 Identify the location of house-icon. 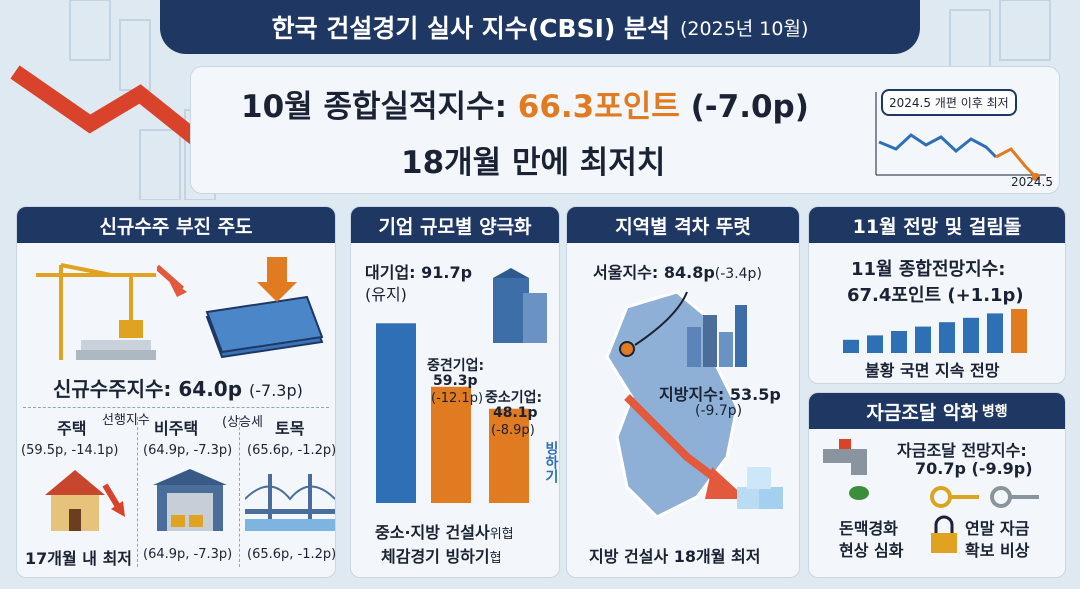
(85, 500).